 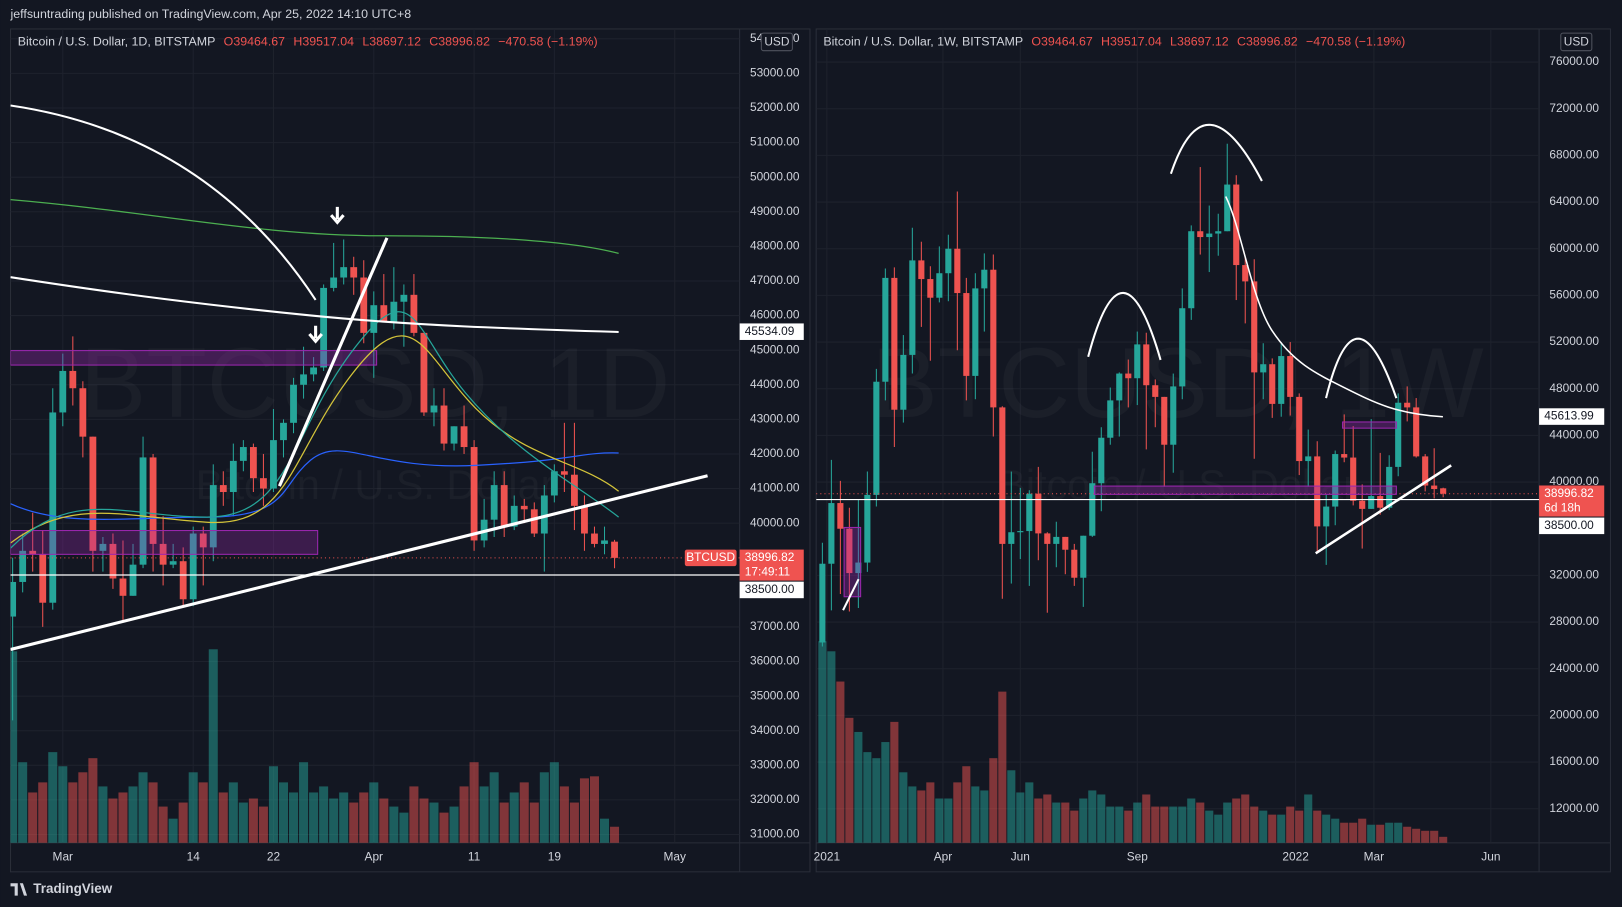 What do you see at coordinates (1574, 715) in the screenshot?
I see `y-tick-label: 20000.00` at bounding box center [1574, 715].